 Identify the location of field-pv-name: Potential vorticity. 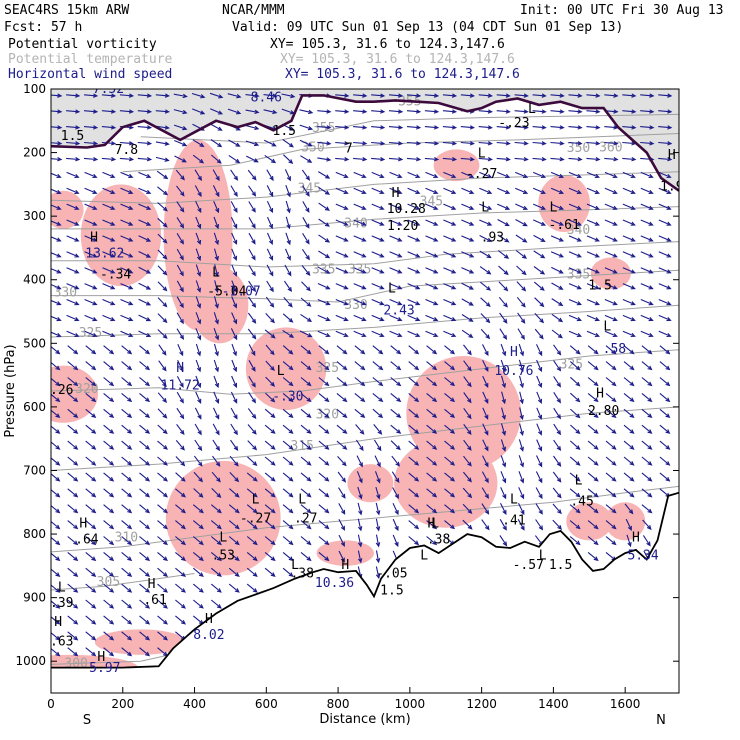
(82, 44).